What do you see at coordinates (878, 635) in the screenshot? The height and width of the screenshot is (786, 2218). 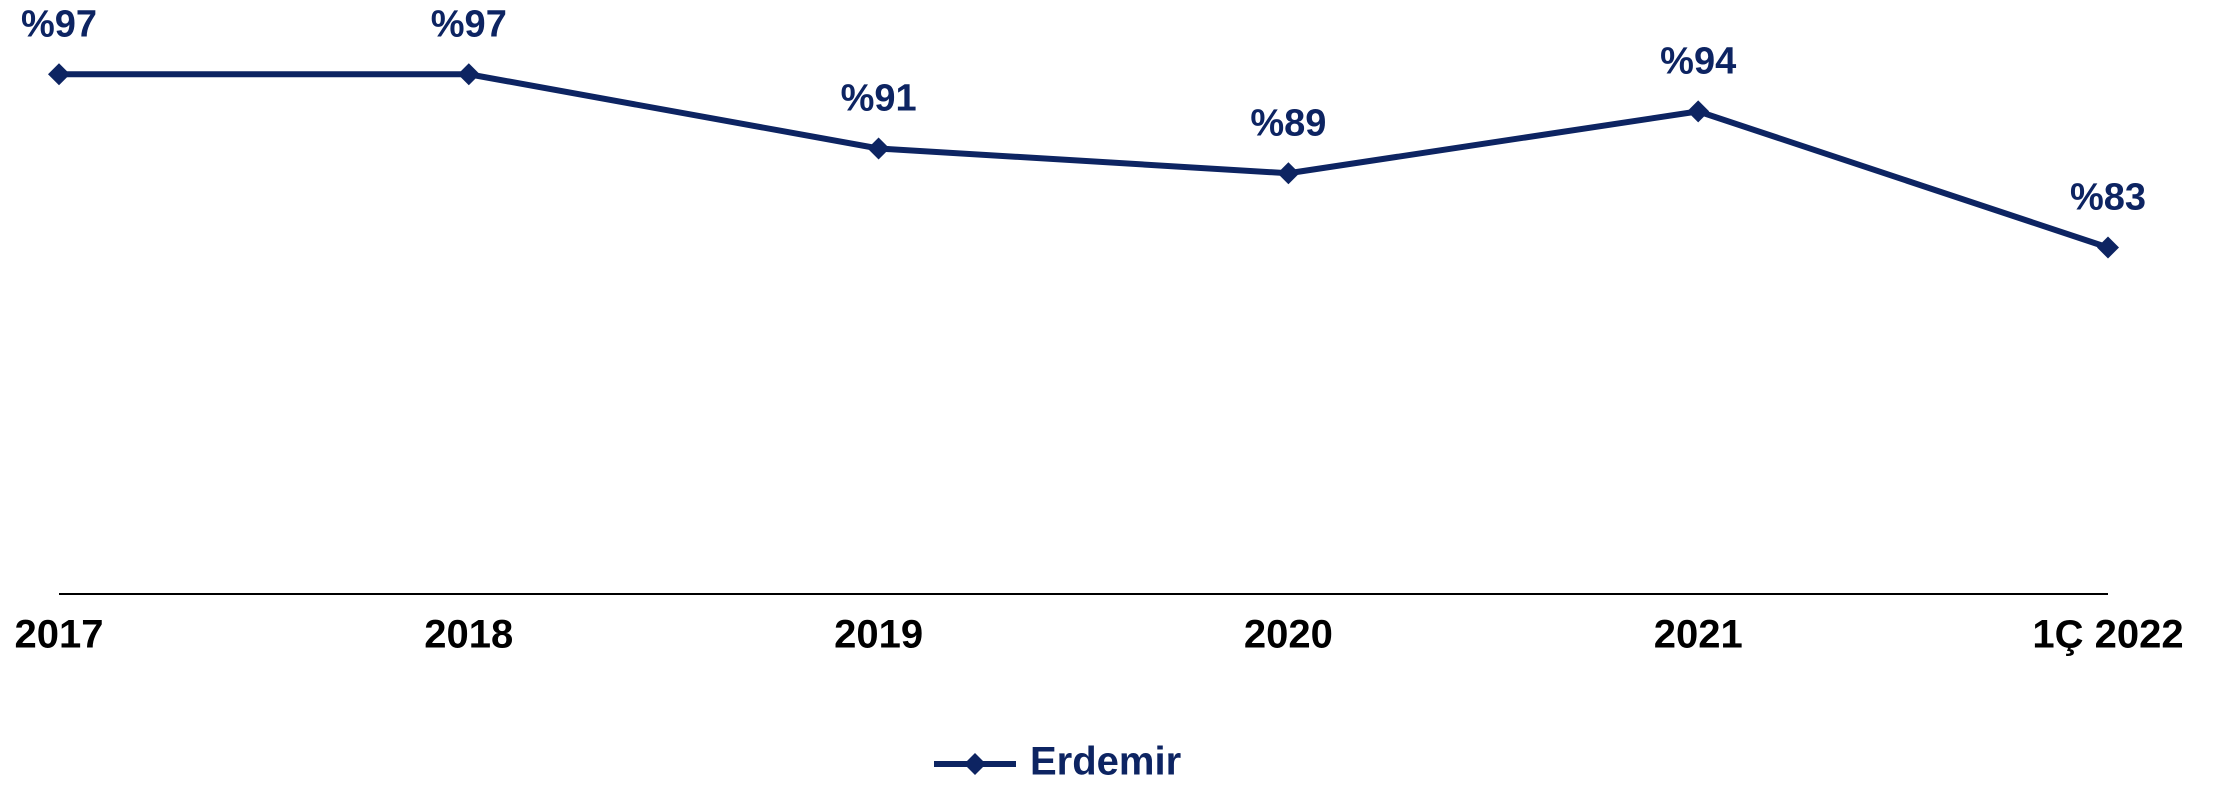 I see `x-tick-label: 2019` at bounding box center [878, 635].